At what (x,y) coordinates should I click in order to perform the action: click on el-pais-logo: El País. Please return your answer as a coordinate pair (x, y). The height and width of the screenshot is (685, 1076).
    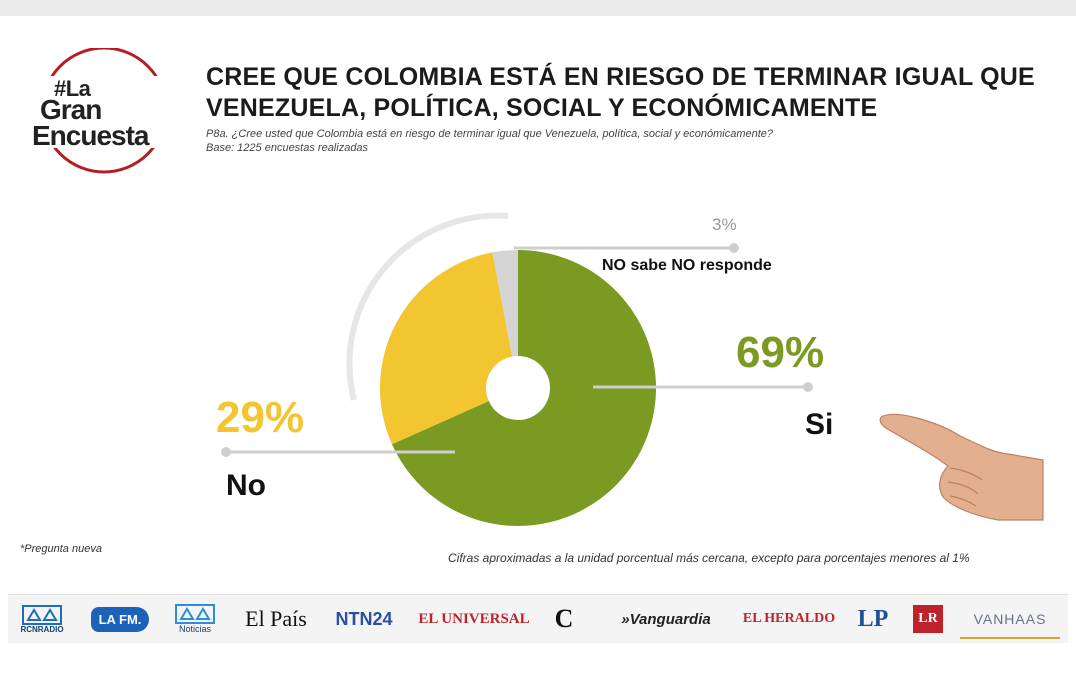
    Looking at the image, I should click on (276, 618).